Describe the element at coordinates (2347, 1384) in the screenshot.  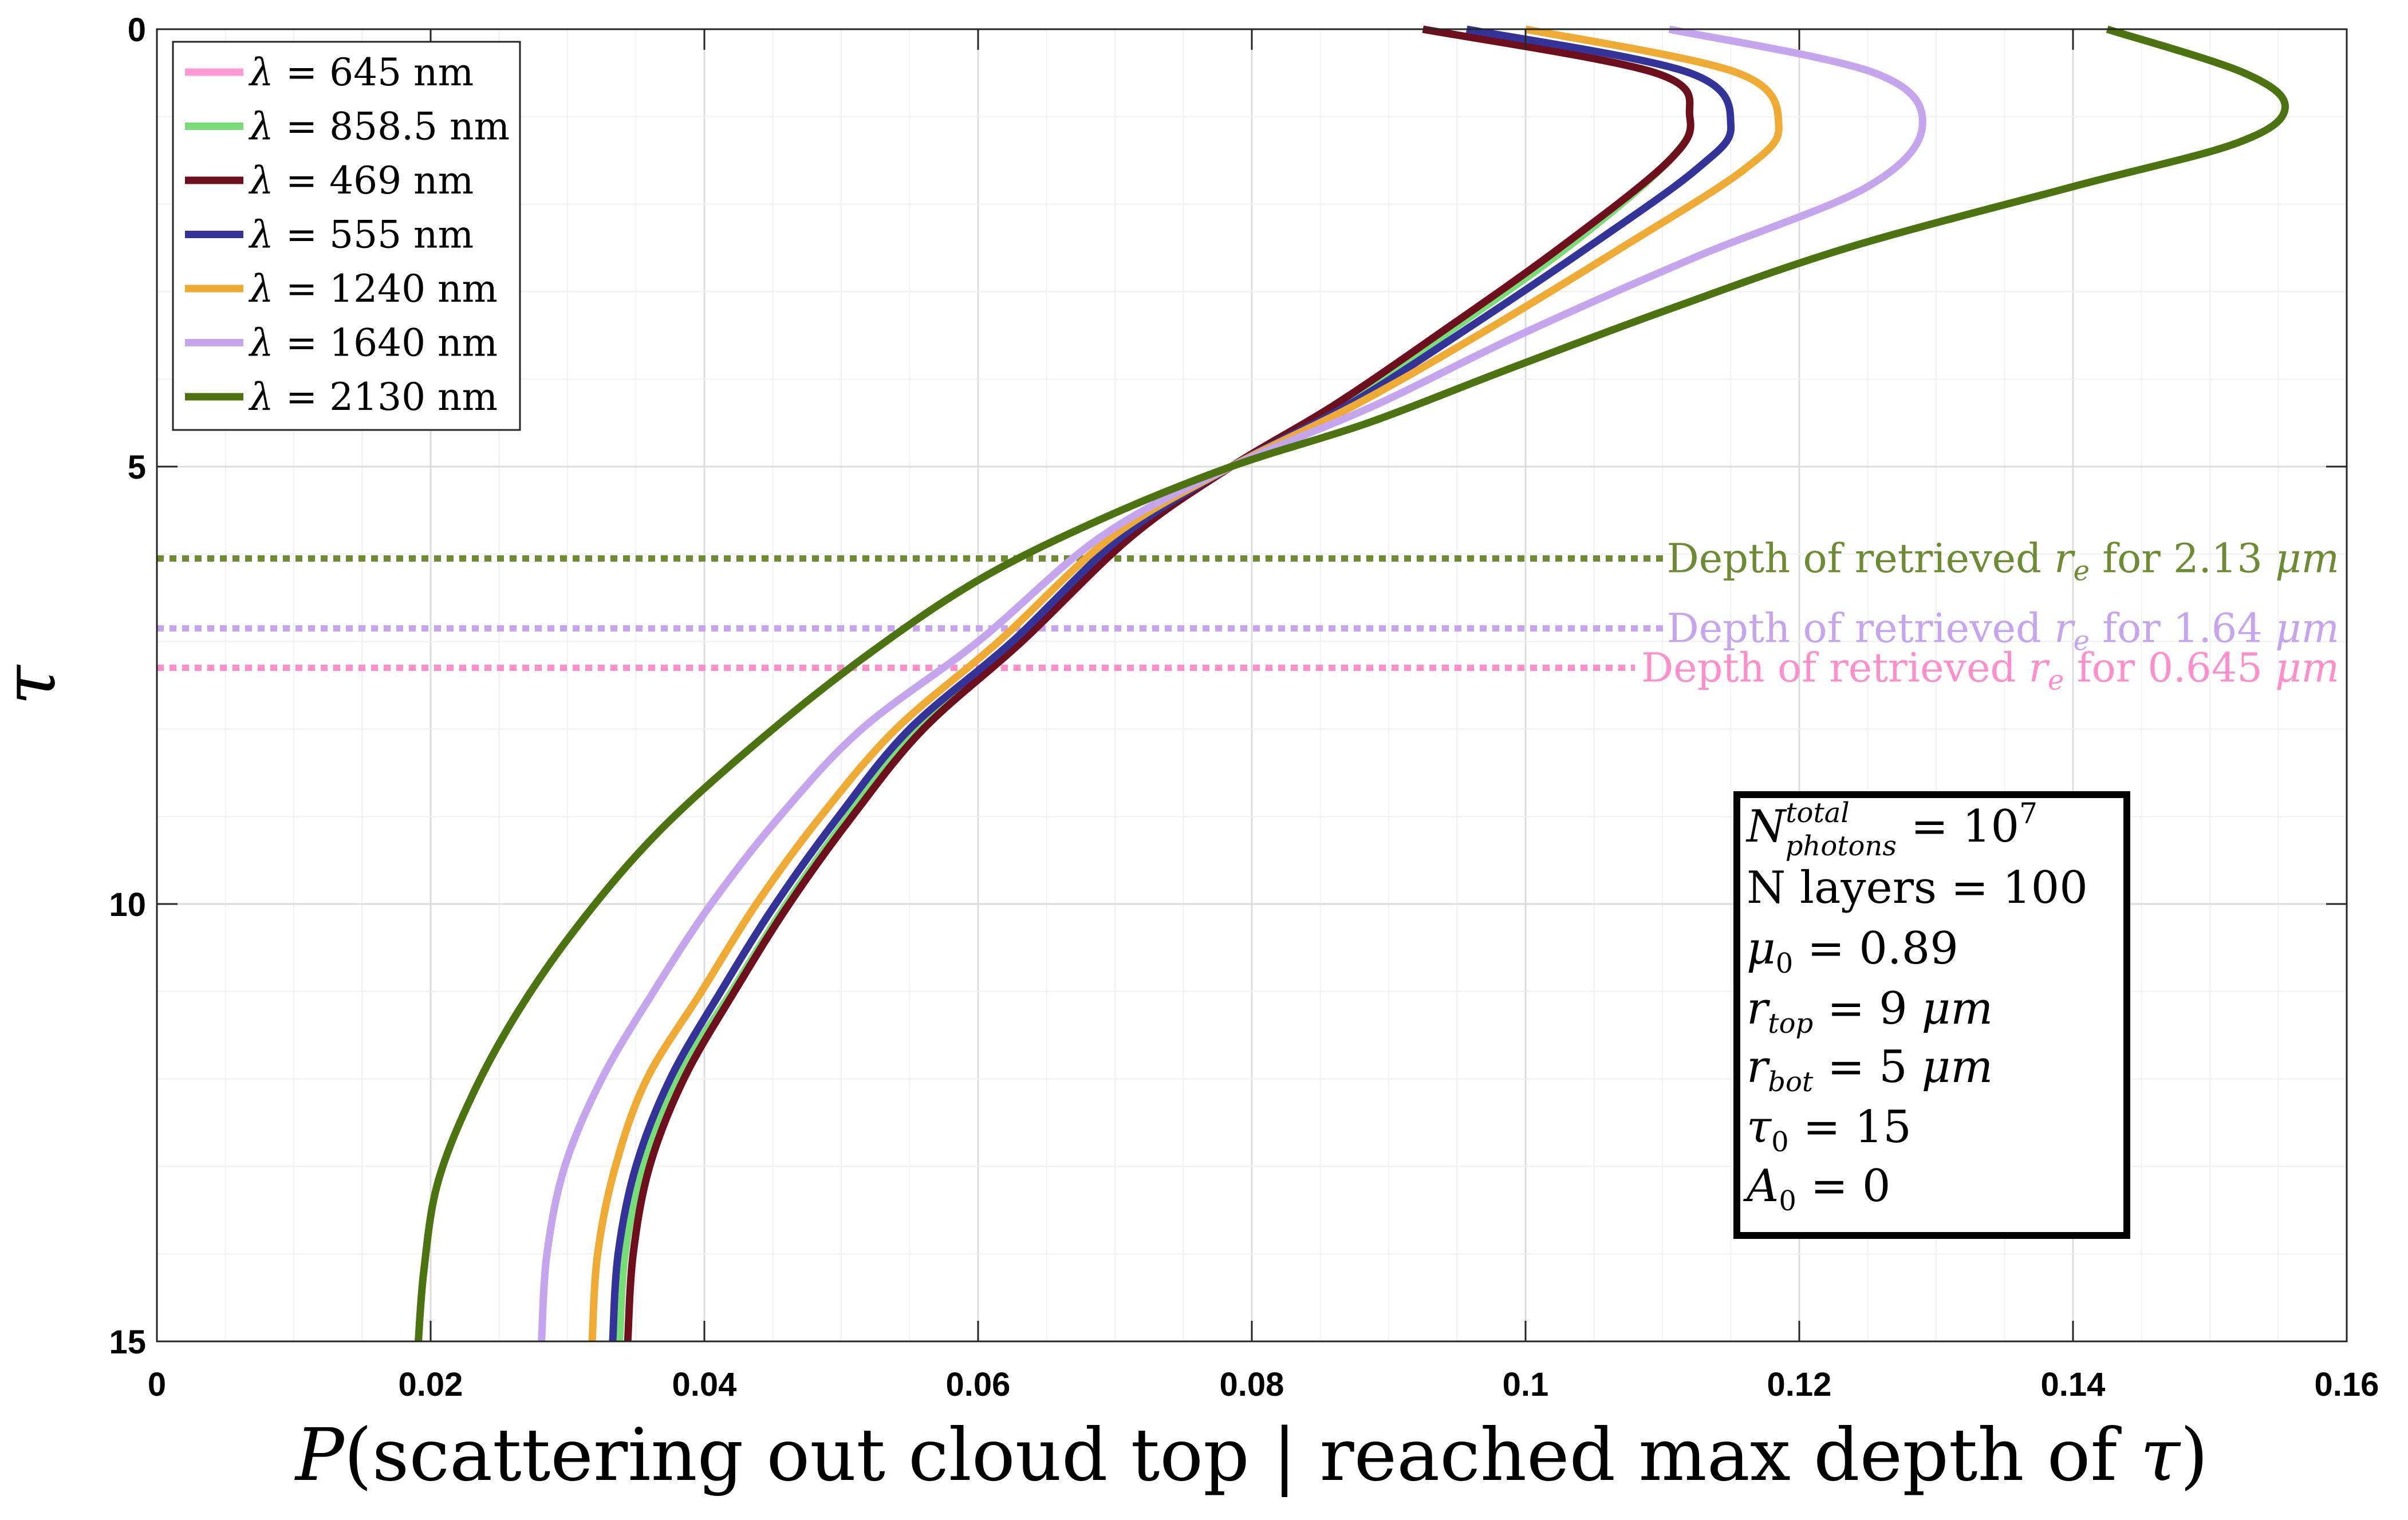
I see `x-tick-label: 0.16` at that location.